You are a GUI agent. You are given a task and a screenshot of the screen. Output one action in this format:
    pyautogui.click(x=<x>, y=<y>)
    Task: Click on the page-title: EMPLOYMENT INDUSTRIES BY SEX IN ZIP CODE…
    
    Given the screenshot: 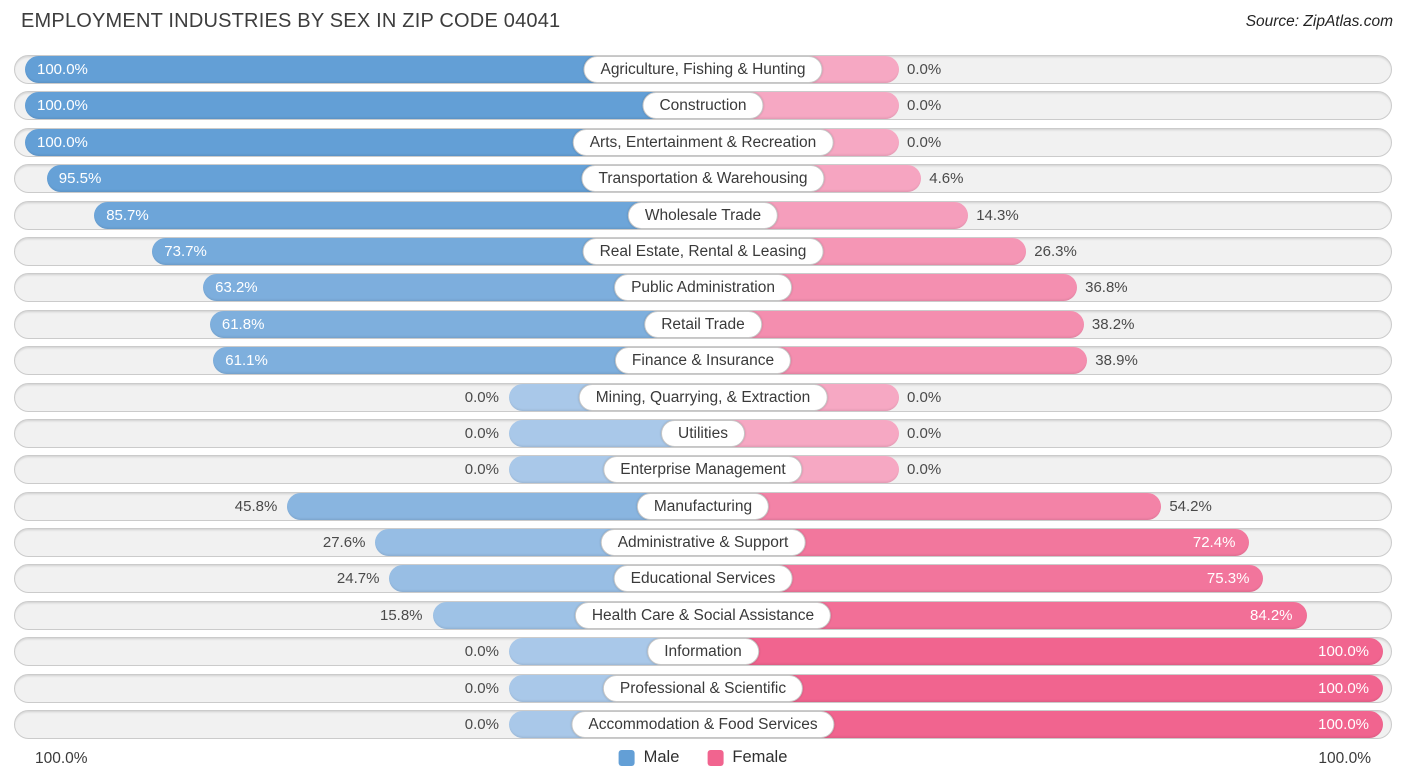 What is the action you would take?
    pyautogui.click(x=291, y=21)
    